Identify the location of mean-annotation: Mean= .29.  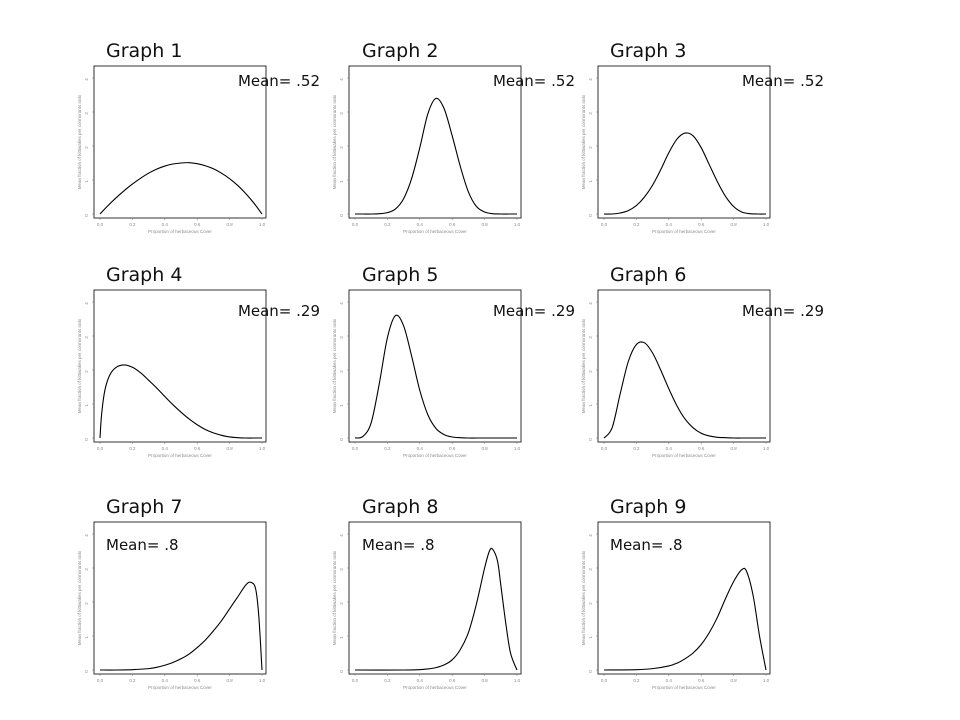
(533, 311).